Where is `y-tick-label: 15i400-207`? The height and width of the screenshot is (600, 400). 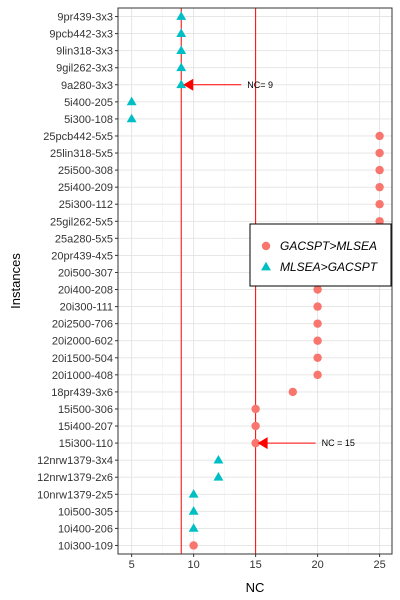 y-tick-label: 15i400-207 is located at coordinates (85, 427).